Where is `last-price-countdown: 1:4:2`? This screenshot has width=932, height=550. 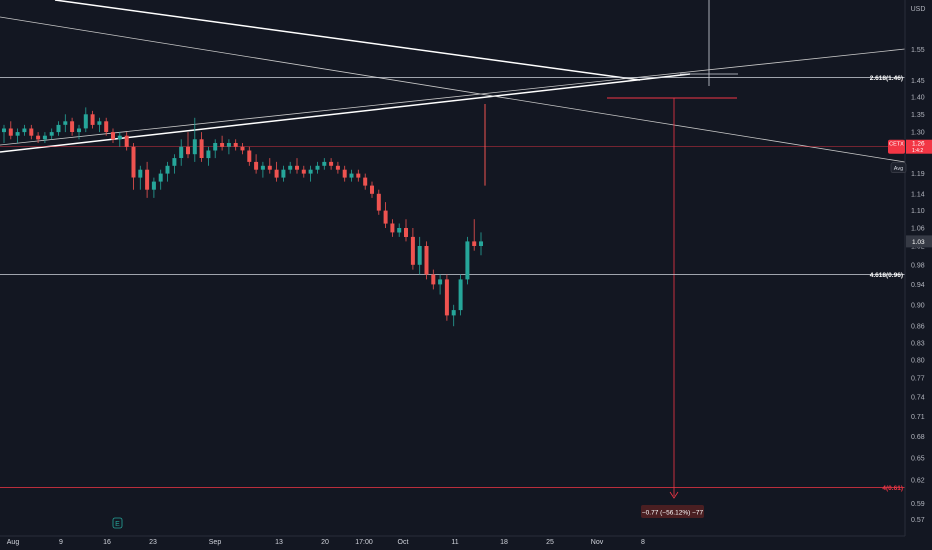 last-price-countdown: 1:4:2 is located at coordinates (917, 151).